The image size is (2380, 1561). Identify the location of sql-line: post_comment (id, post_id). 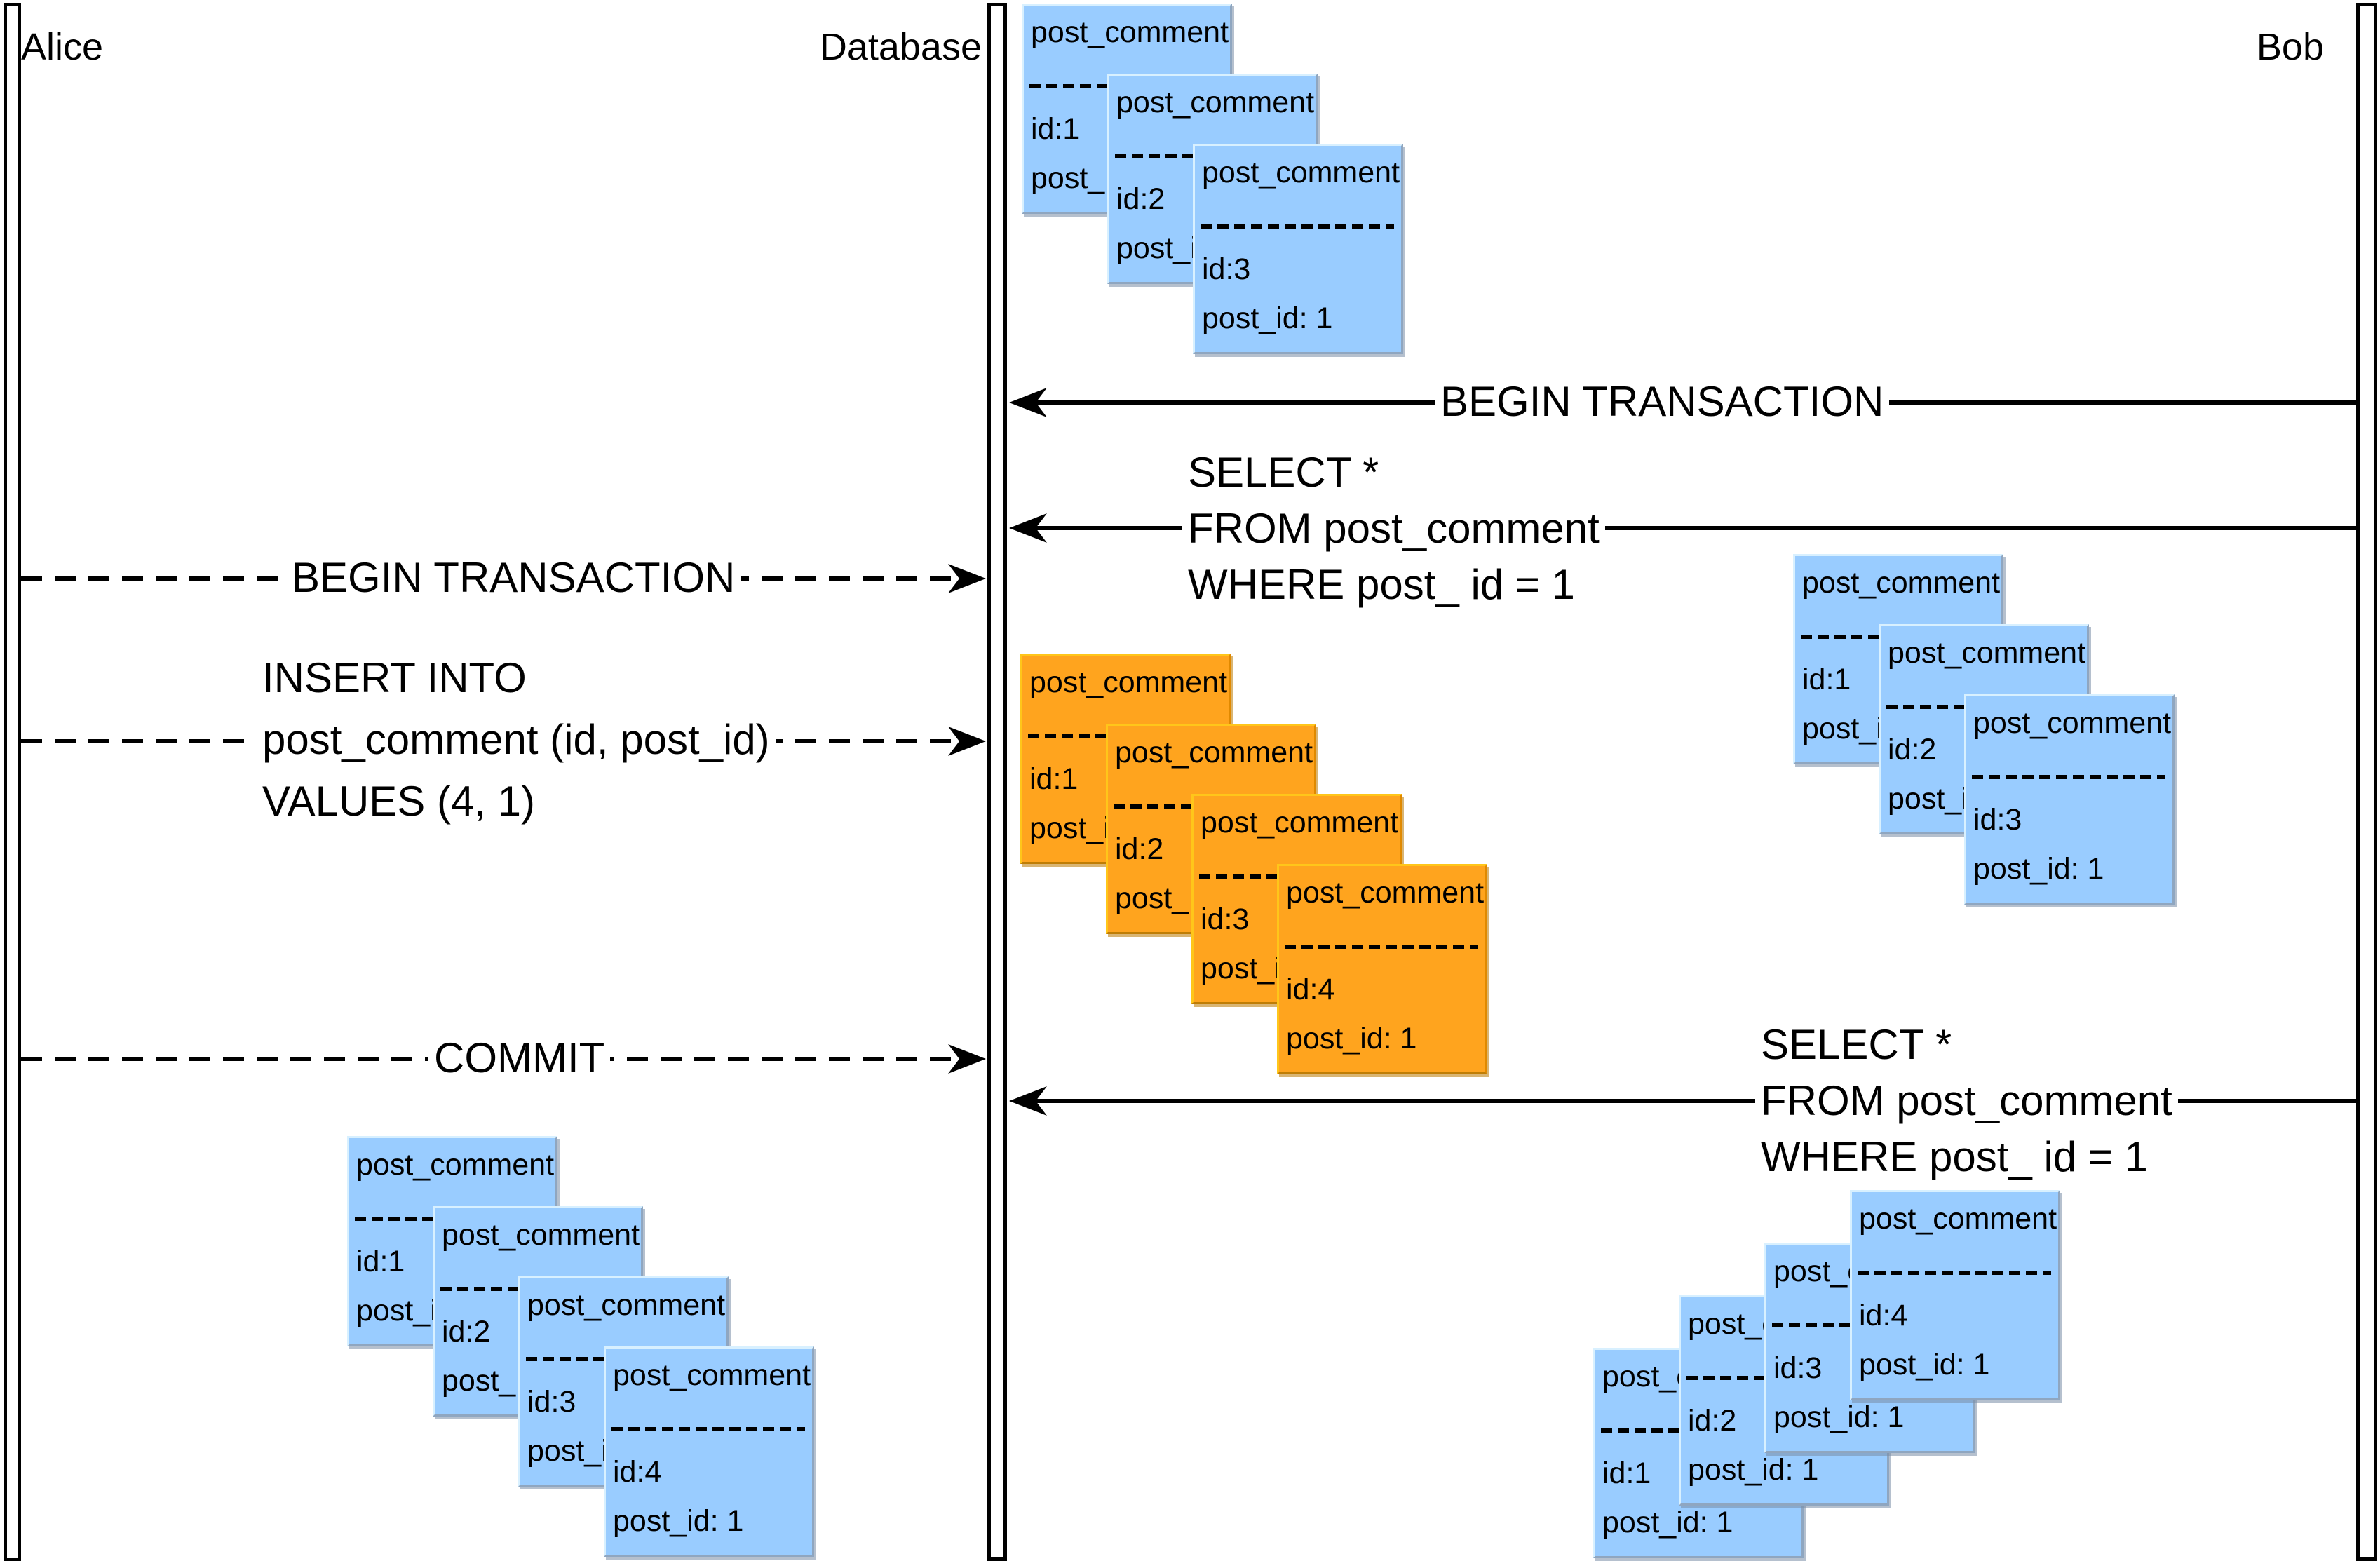
(516, 739).